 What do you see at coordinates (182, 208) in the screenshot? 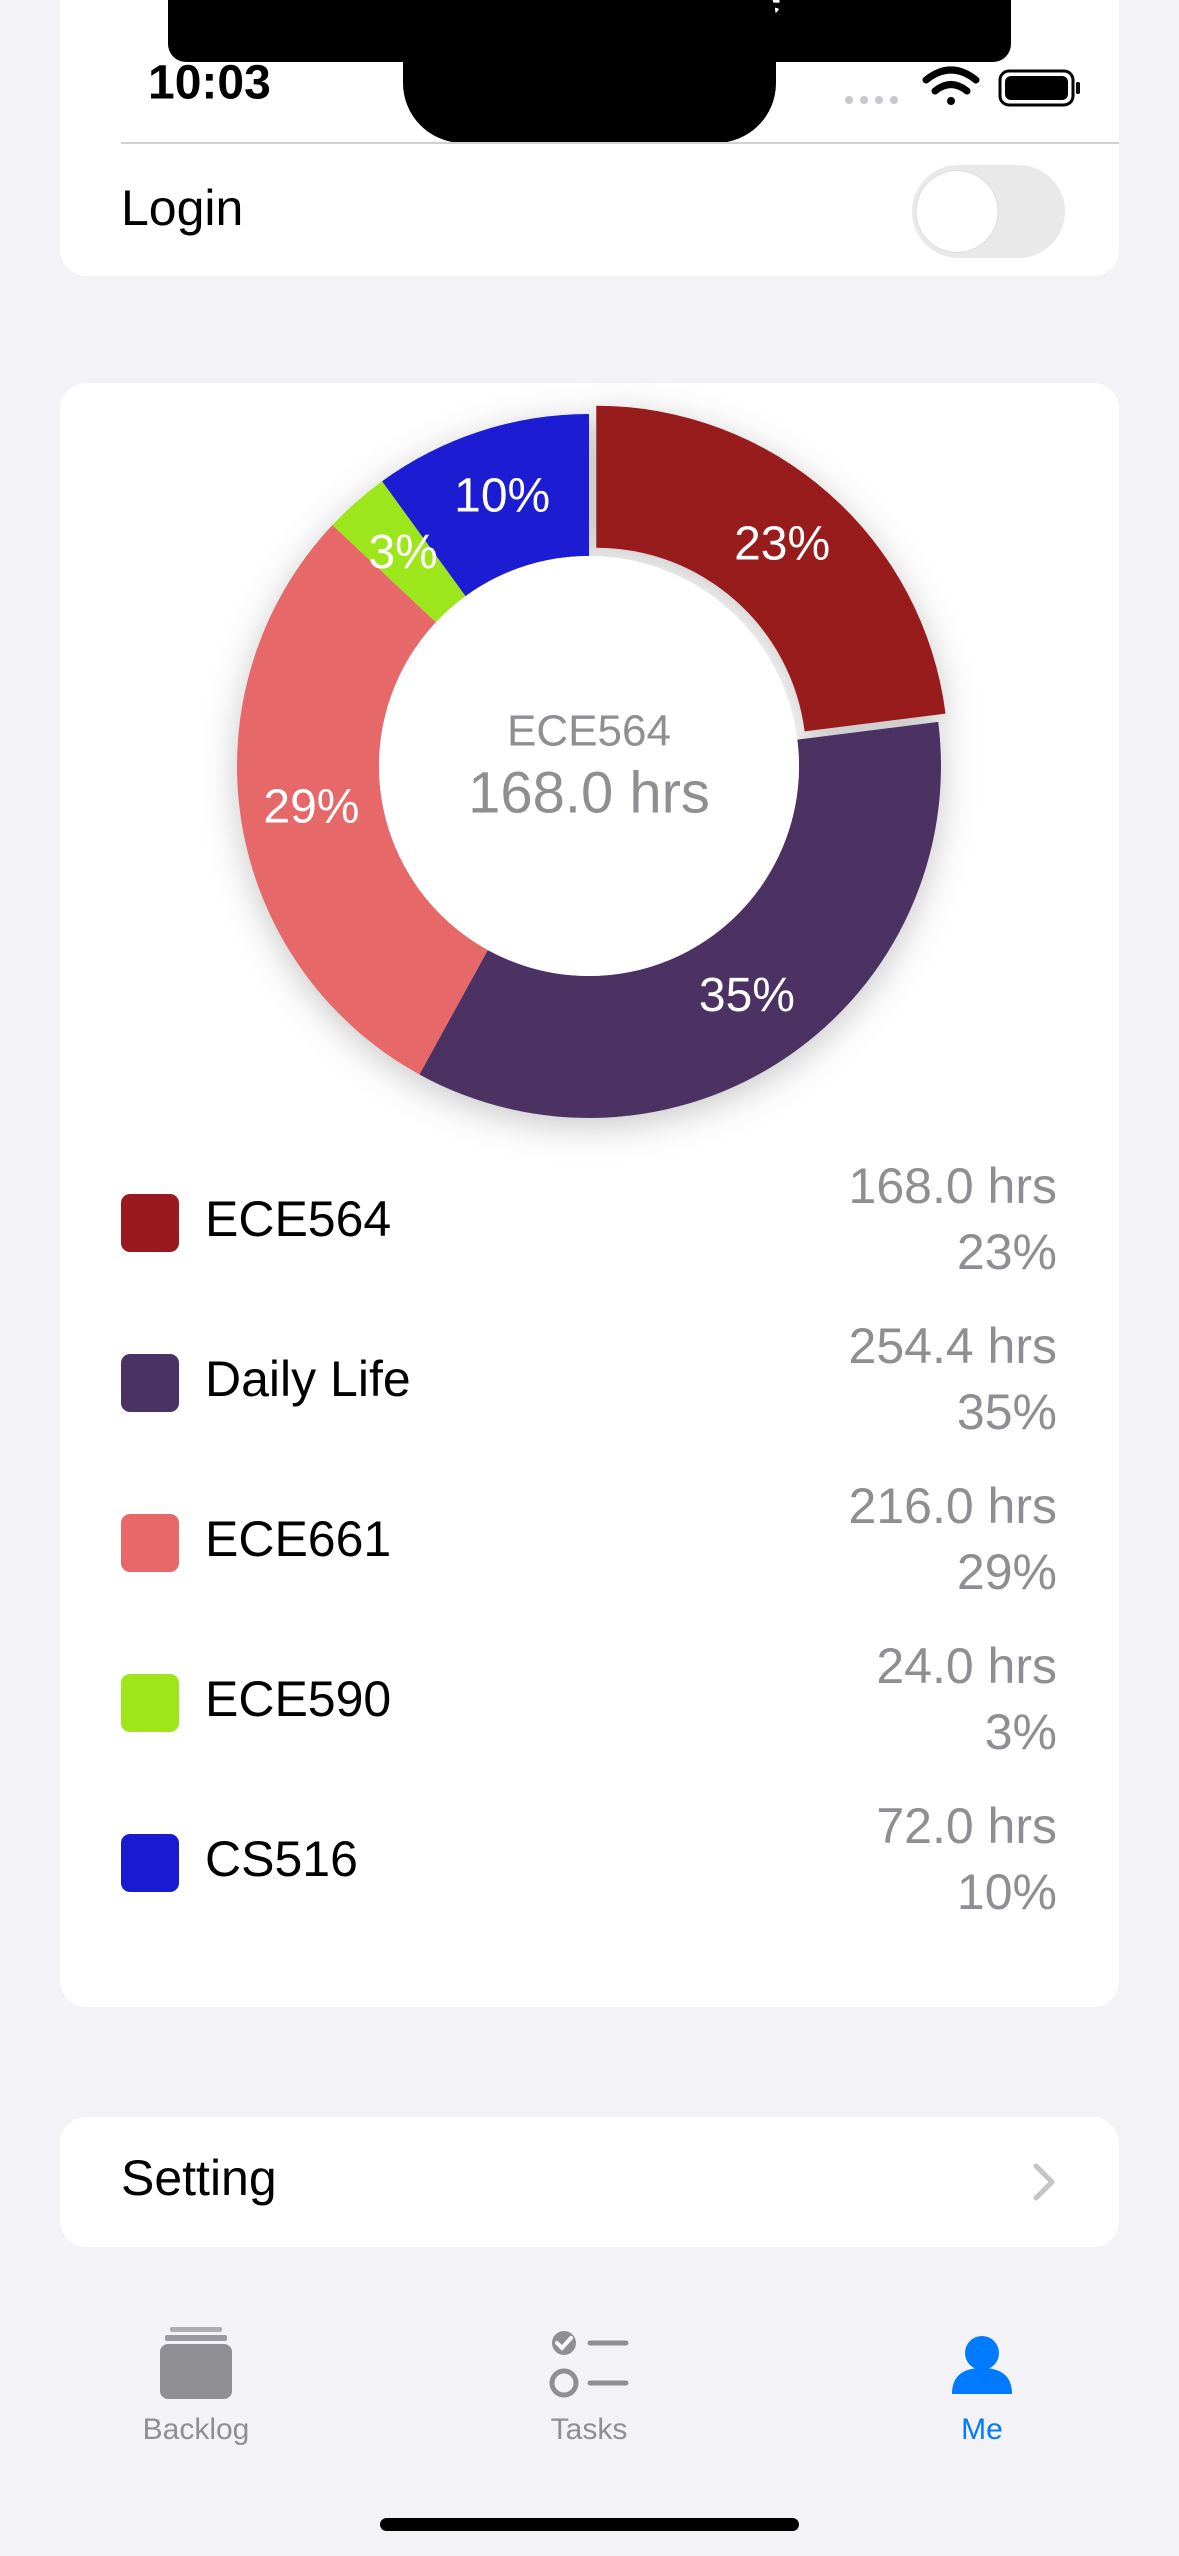
I see `login-label: Login` at bounding box center [182, 208].